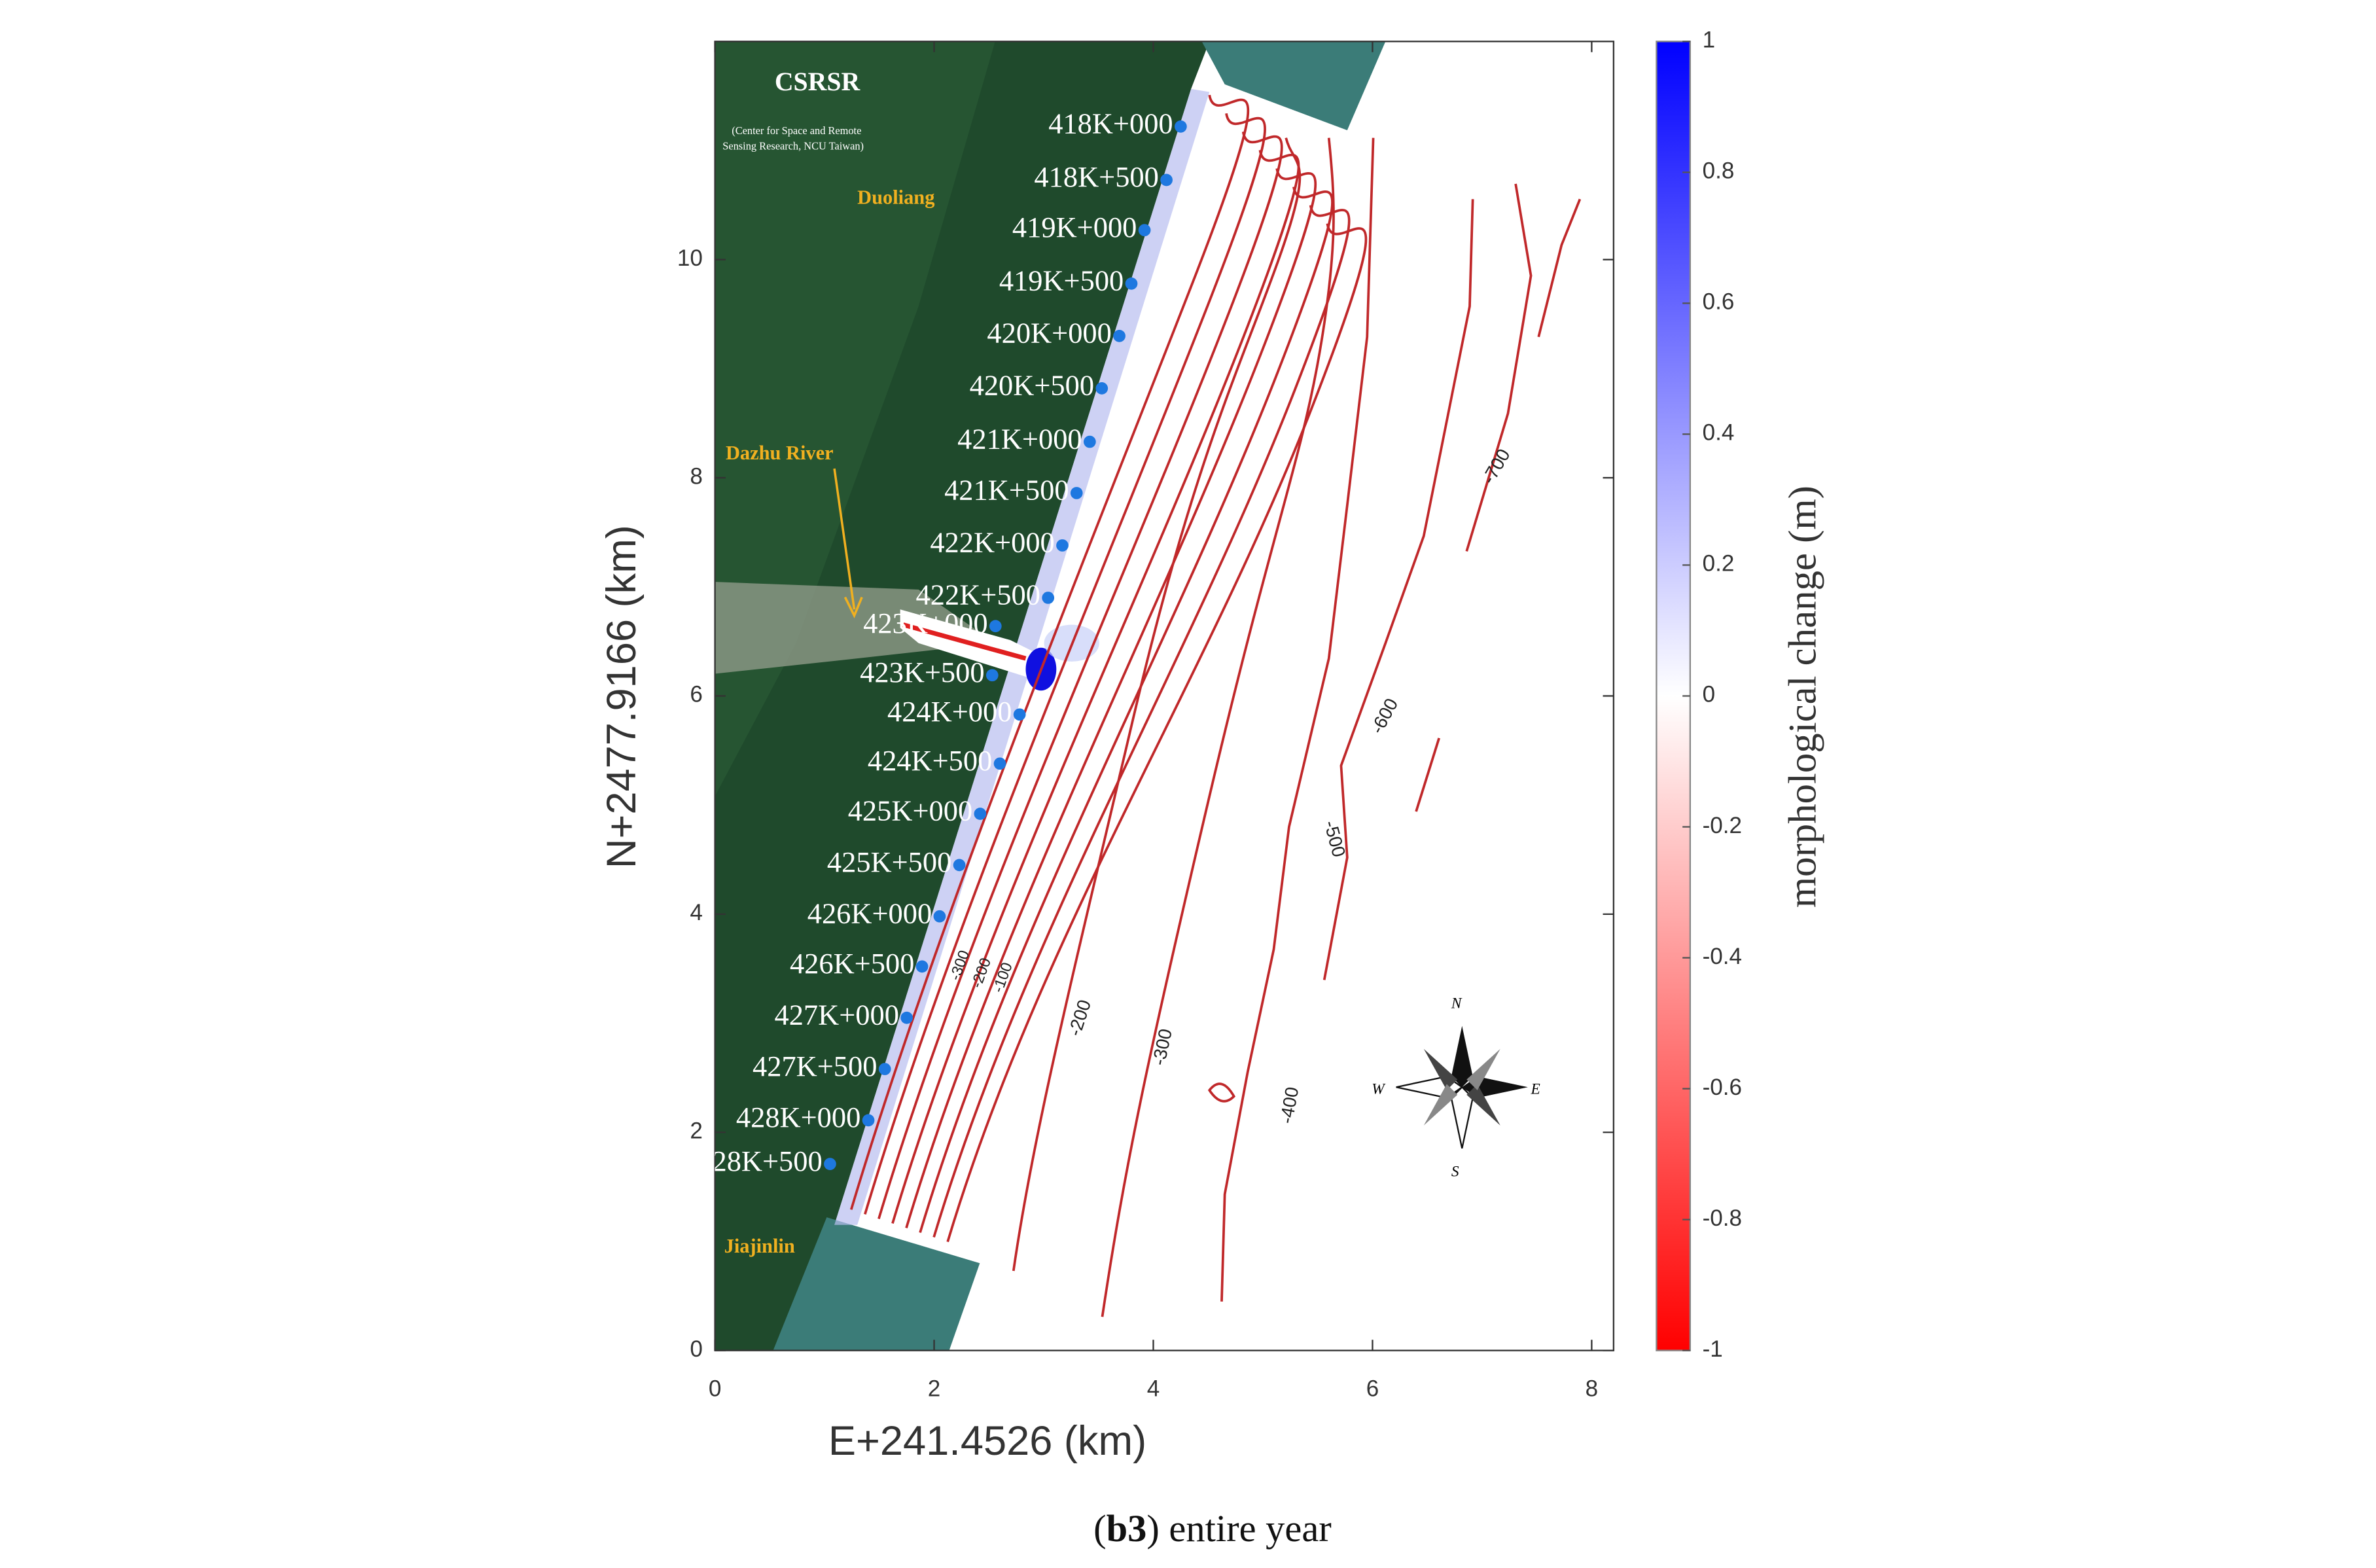  What do you see at coordinates (1713, 1349) in the screenshot?
I see `colorbar-tick-label: -1` at bounding box center [1713, 1349].